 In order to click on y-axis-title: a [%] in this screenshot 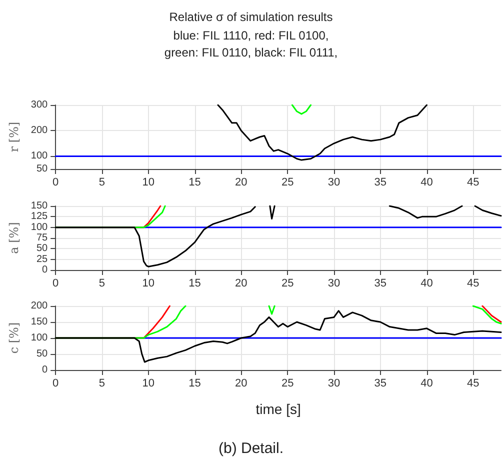, I will do `click(14, 238)`.